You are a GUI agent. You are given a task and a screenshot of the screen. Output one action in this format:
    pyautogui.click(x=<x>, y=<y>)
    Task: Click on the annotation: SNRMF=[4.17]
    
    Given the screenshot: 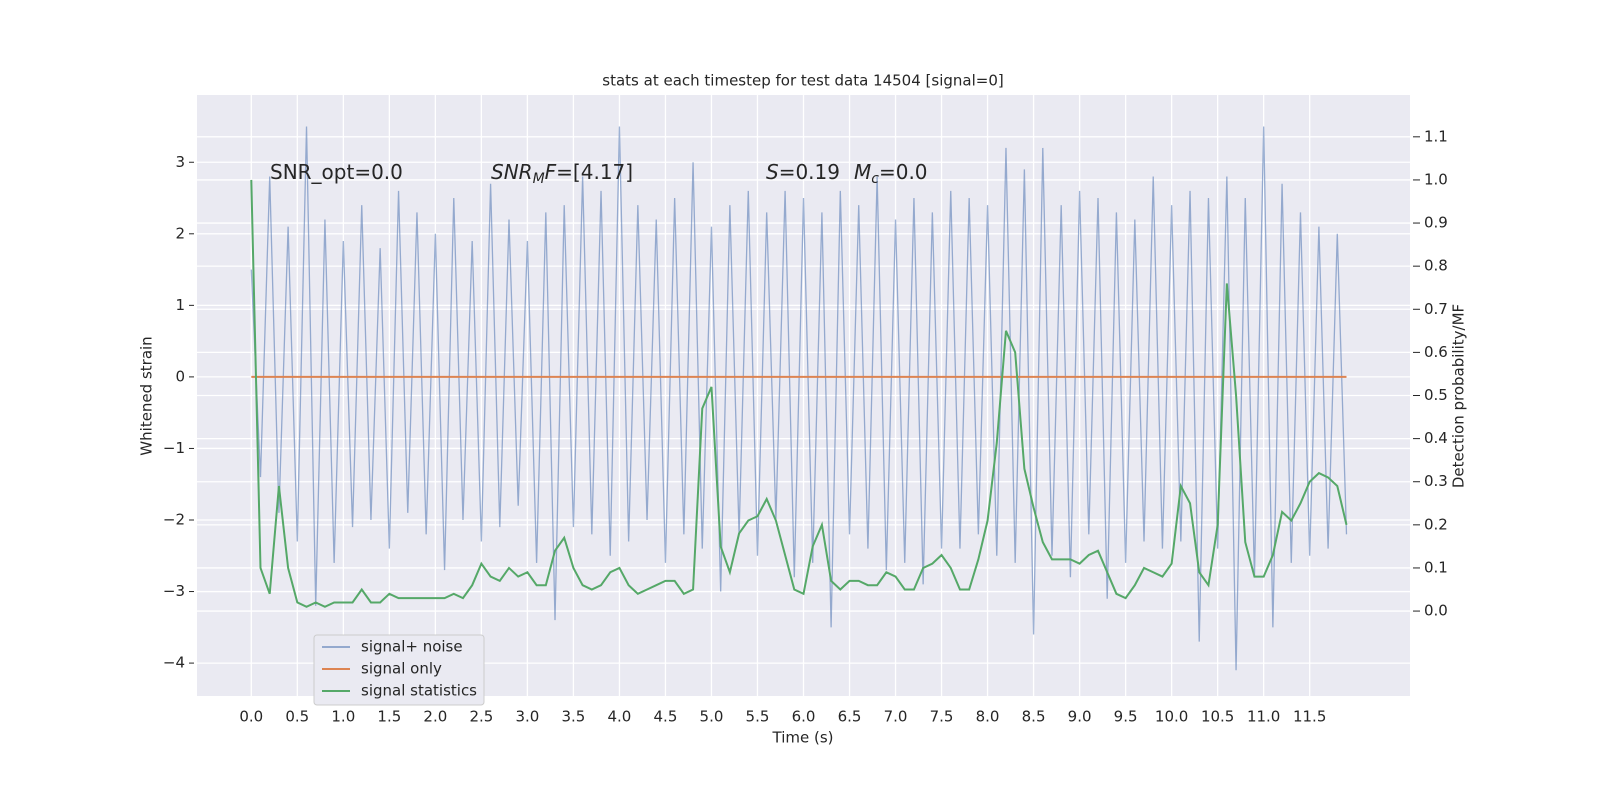 What is the action you would take?
    pyautogui.click(x=562, y=174)
    